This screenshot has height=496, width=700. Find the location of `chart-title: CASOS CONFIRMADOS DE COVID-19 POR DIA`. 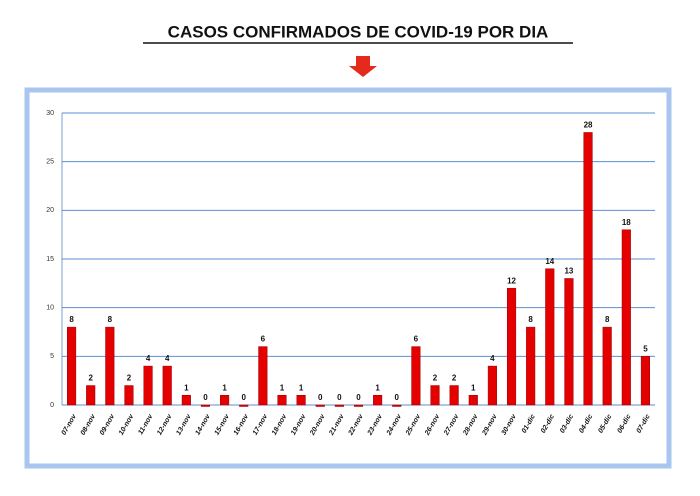

chart-title: CASOS CONFIRMADOS DE COVID-19 POR DIA is located at coordinates (358, 31).